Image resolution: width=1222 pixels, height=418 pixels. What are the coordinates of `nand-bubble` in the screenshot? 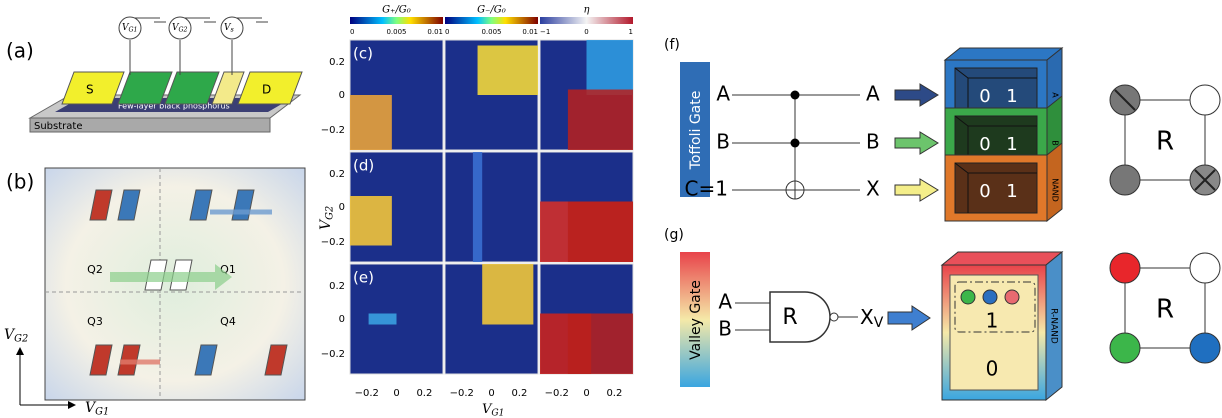 It's located at (834, 317).